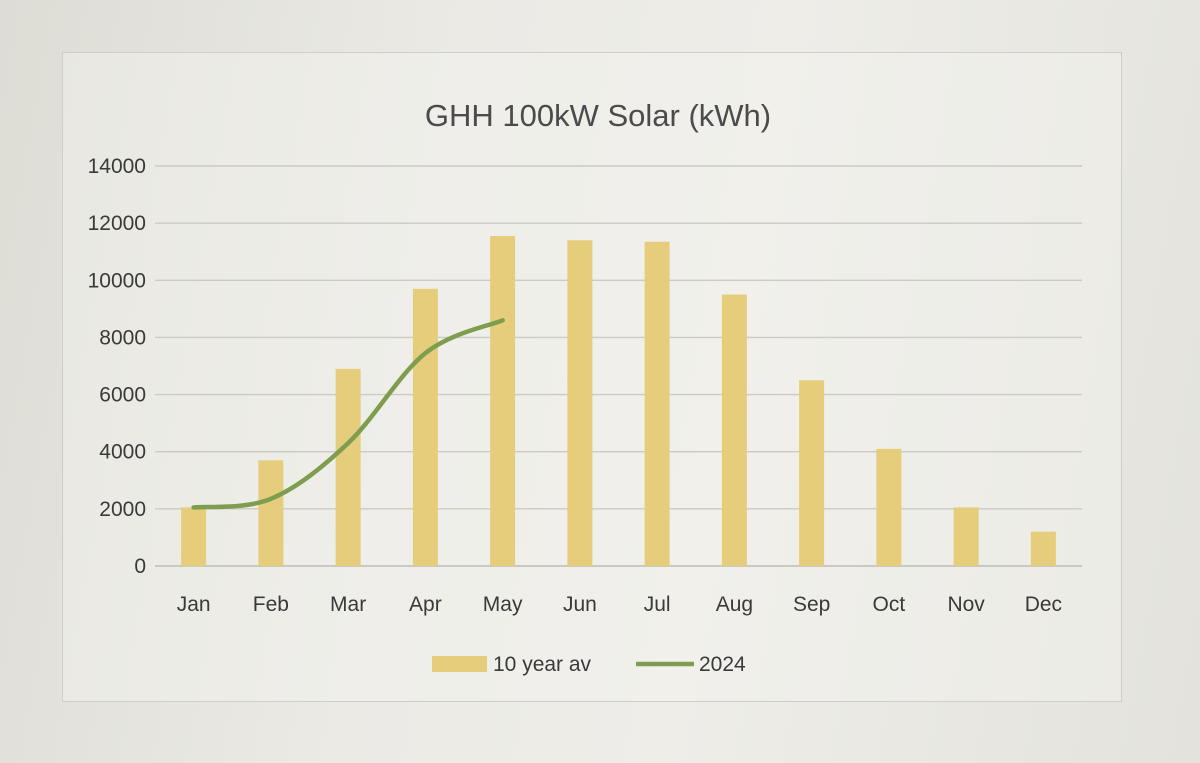 This screenshot has height=763, width=1200. Describe the element at coordinates (503, 604) in the screenshot. I see `x-tick-label-may: May` at that location.